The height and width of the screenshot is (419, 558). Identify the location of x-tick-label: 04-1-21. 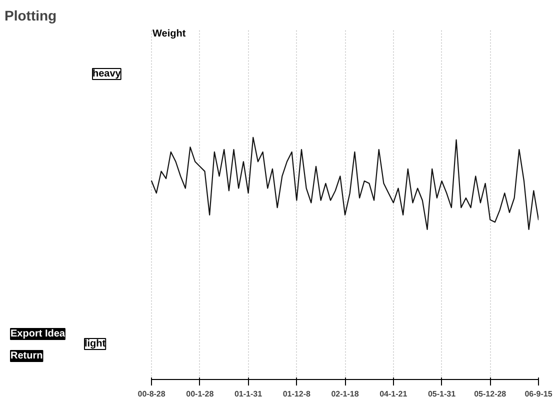
(394, 394).